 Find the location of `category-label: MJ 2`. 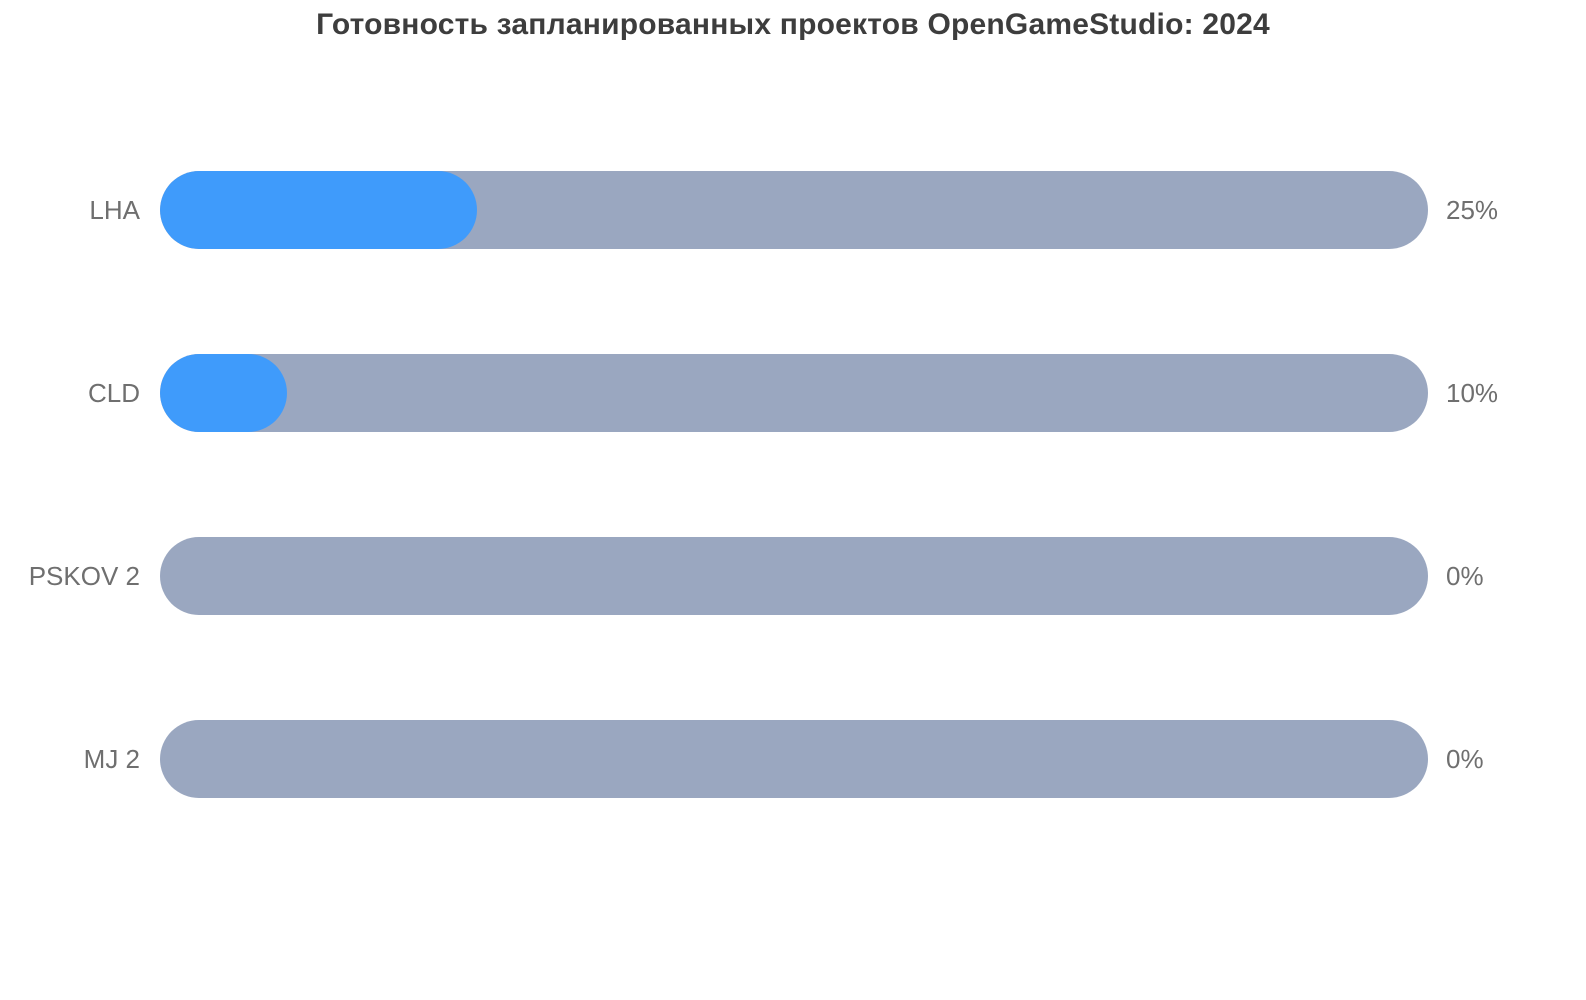

category-label: MJ 2 is located at coordinates (111, 758).